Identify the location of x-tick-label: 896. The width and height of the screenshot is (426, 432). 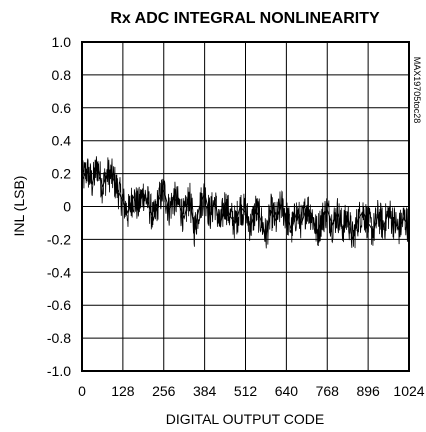
(368, 391).